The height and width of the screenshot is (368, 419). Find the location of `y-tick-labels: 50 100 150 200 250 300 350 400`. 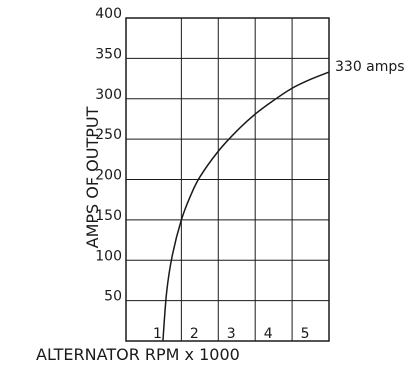

y-tick-labels: 50 100 150 200 250 300 350 400 is located at coordinates (108, 155).